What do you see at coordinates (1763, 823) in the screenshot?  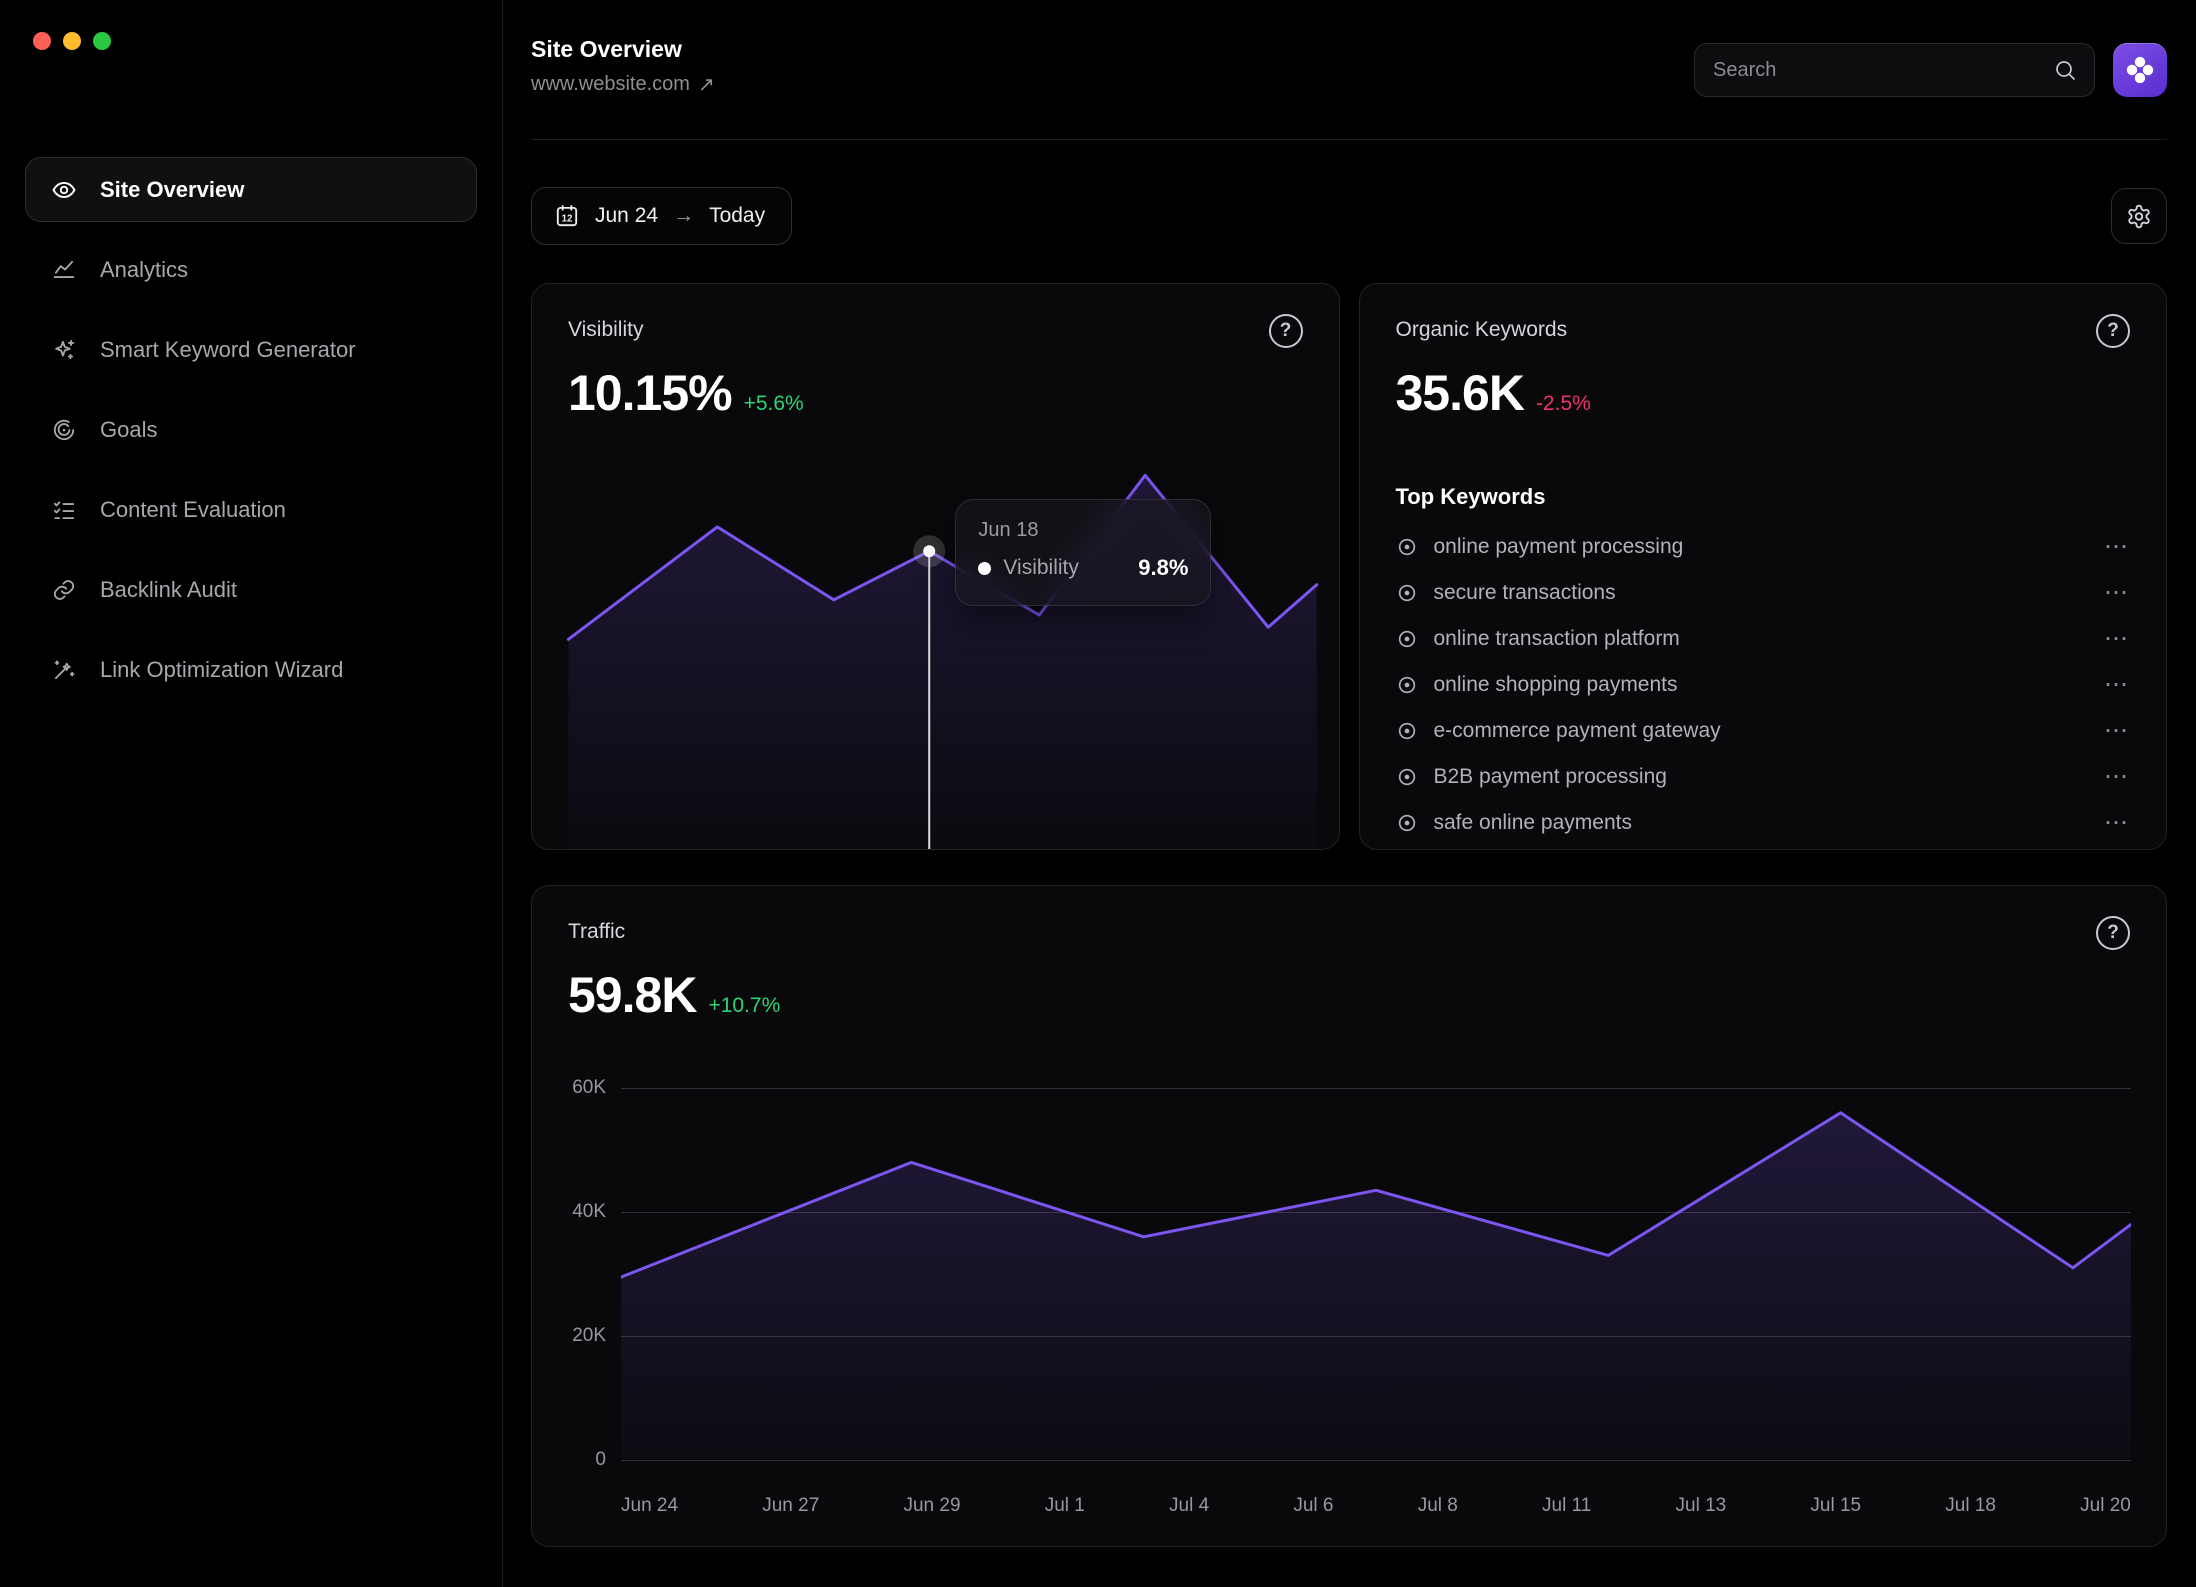 I see `keyword-row: safe online payments ⋯` at bounding box center [1763, 823].